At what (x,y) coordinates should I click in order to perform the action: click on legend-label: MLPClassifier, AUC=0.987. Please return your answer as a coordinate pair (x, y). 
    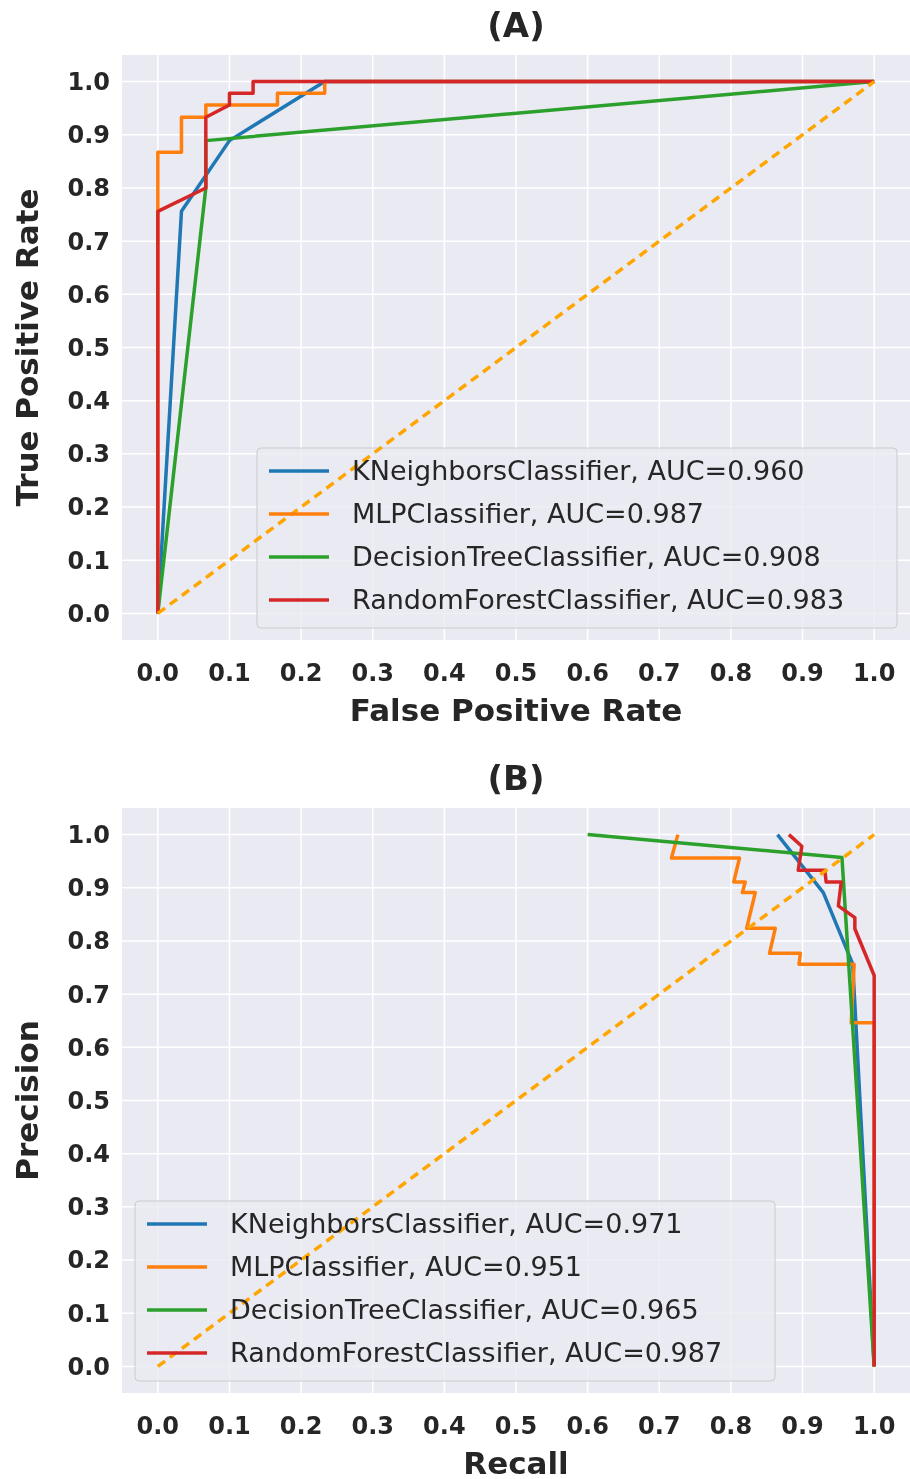
    Looking at the image, I should click on (528, 514).